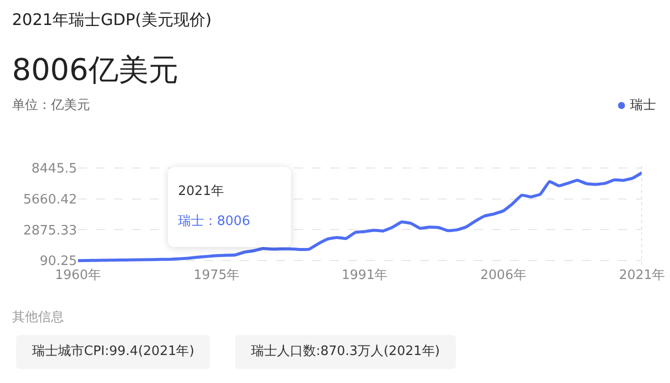  Describe the element at coordinates (95, 71) in the screenshot. I see `chart-subtitle: 8006亿美元` at that location.